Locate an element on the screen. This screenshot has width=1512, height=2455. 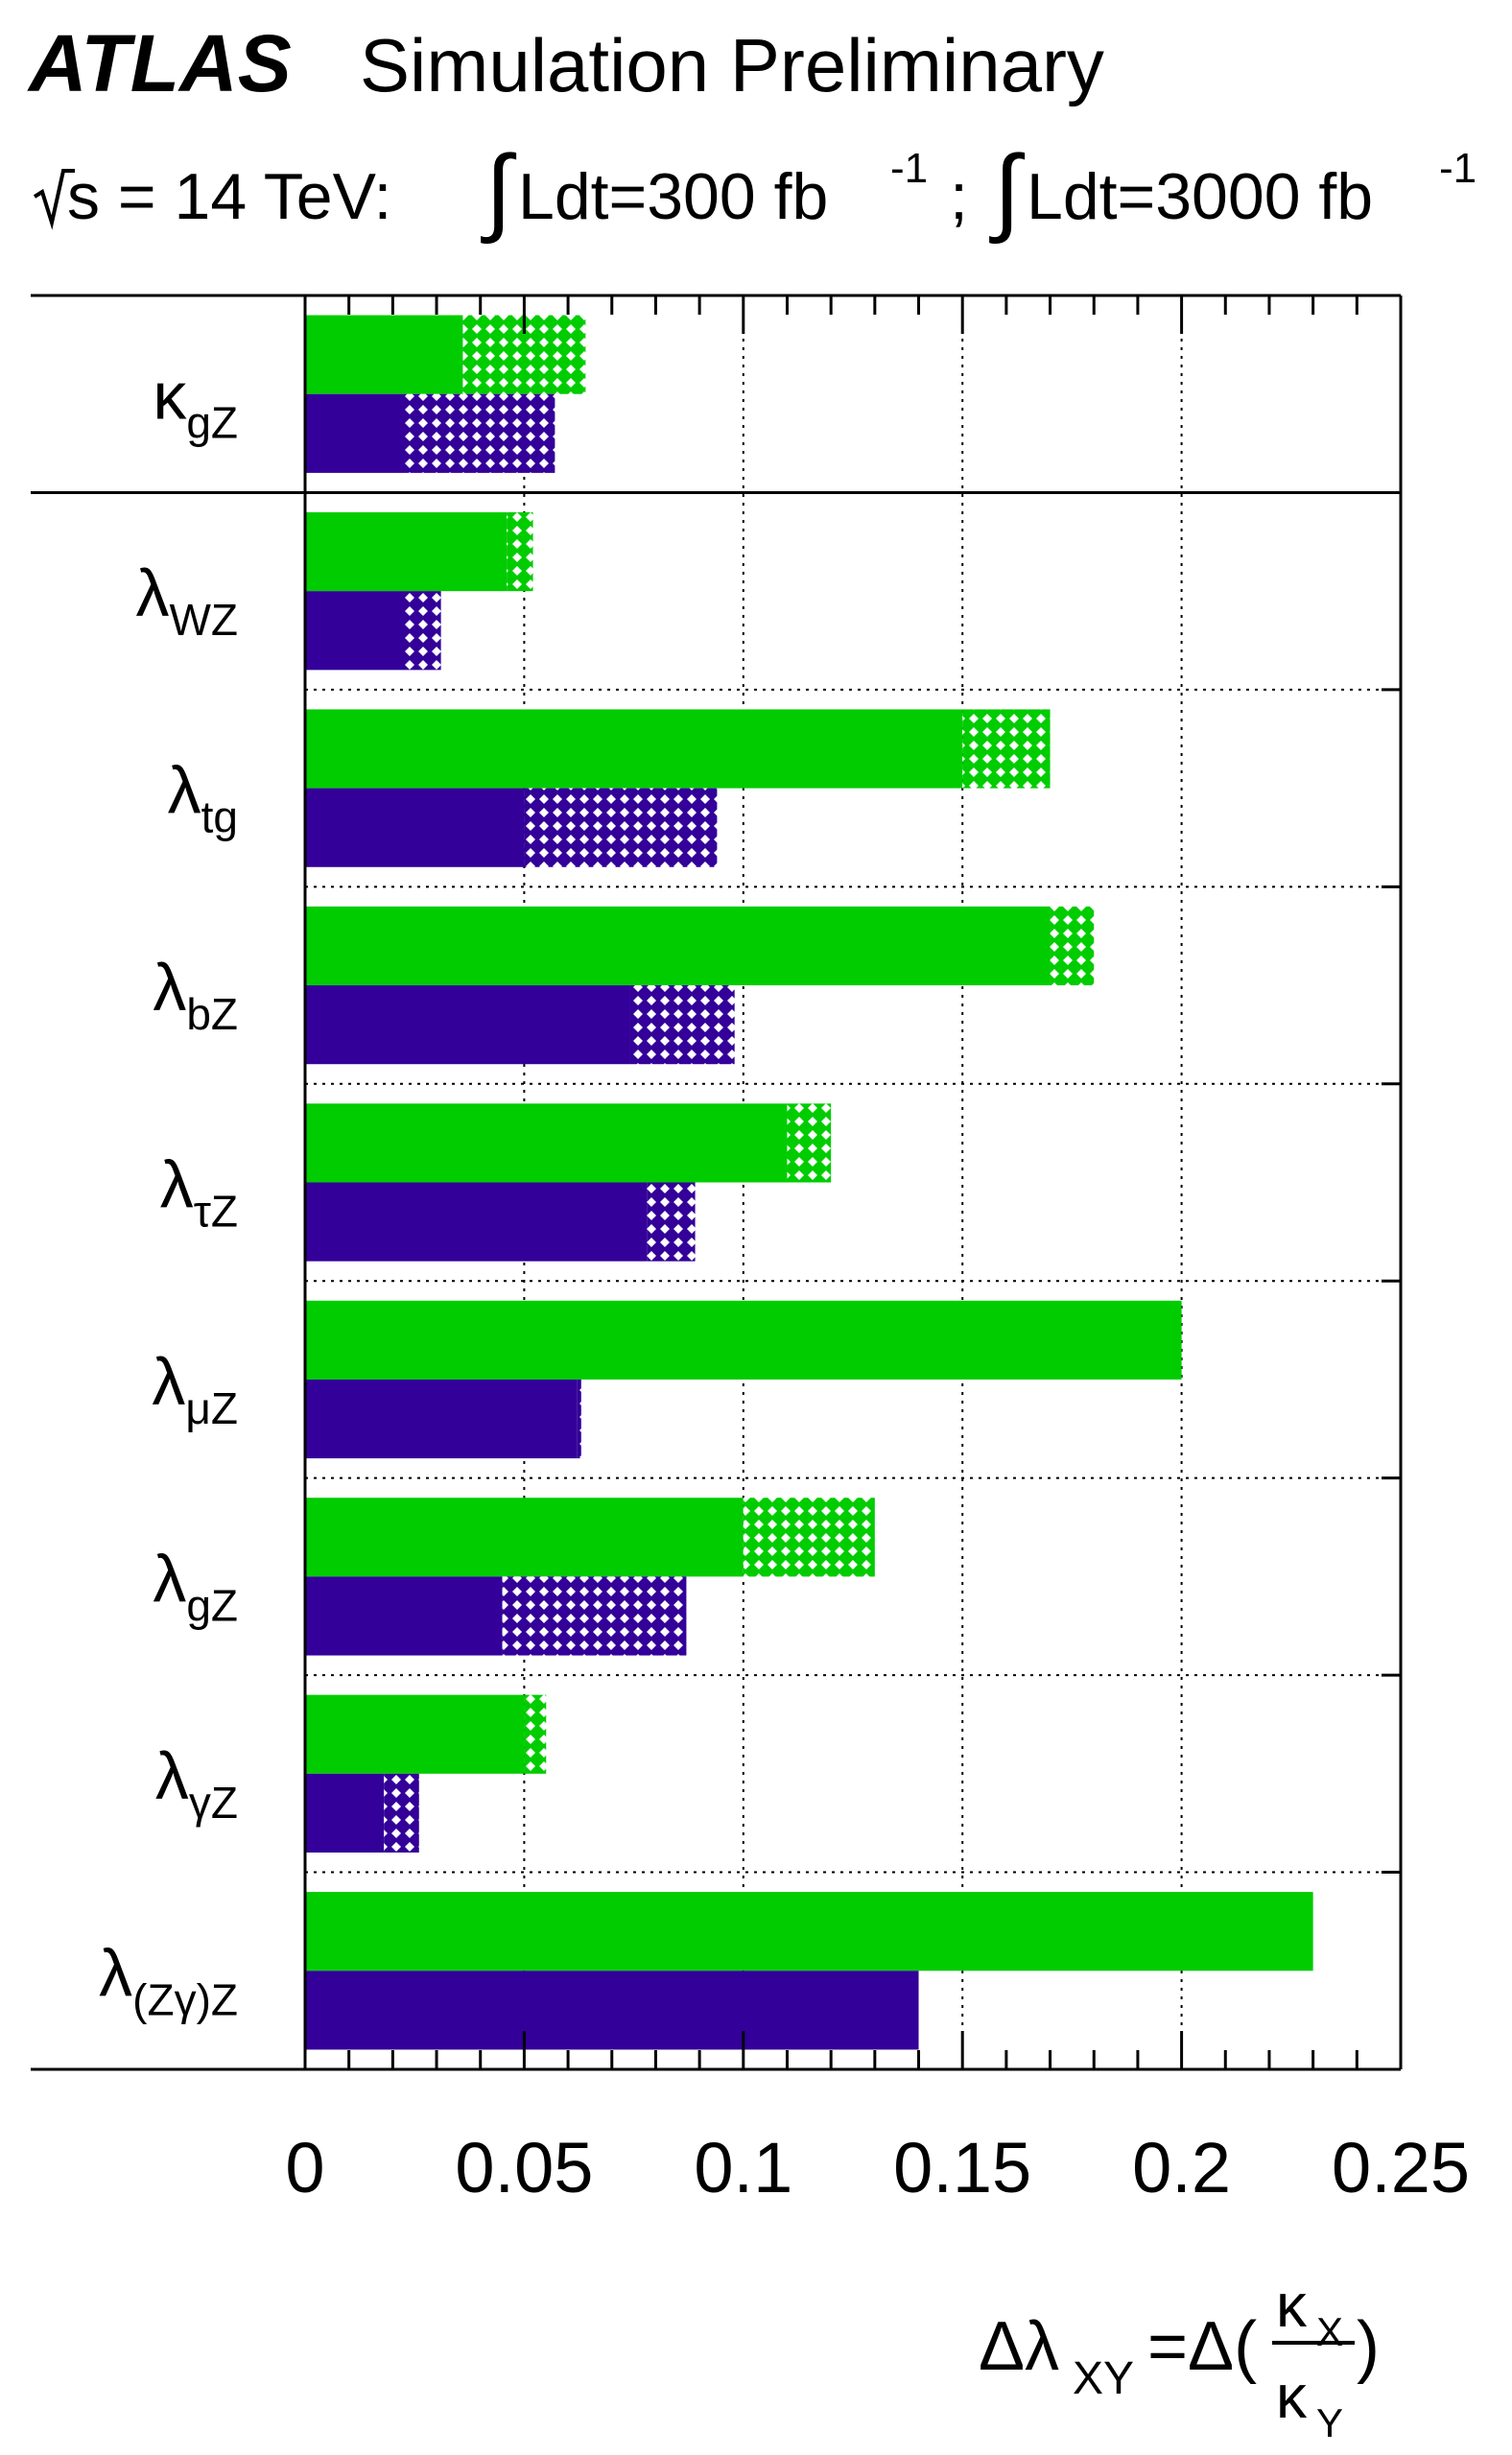
svg-text: XY is located at coordinates (1103, 2378).